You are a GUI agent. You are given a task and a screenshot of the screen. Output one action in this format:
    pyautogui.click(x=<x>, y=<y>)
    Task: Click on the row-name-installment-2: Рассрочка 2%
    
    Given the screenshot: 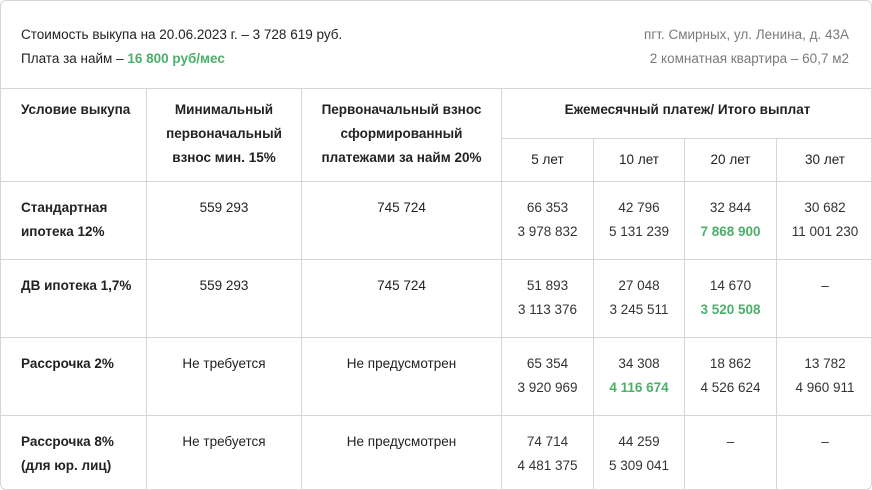 What is the action you would take?
    pyautogui.click(x=67, y=363)
    